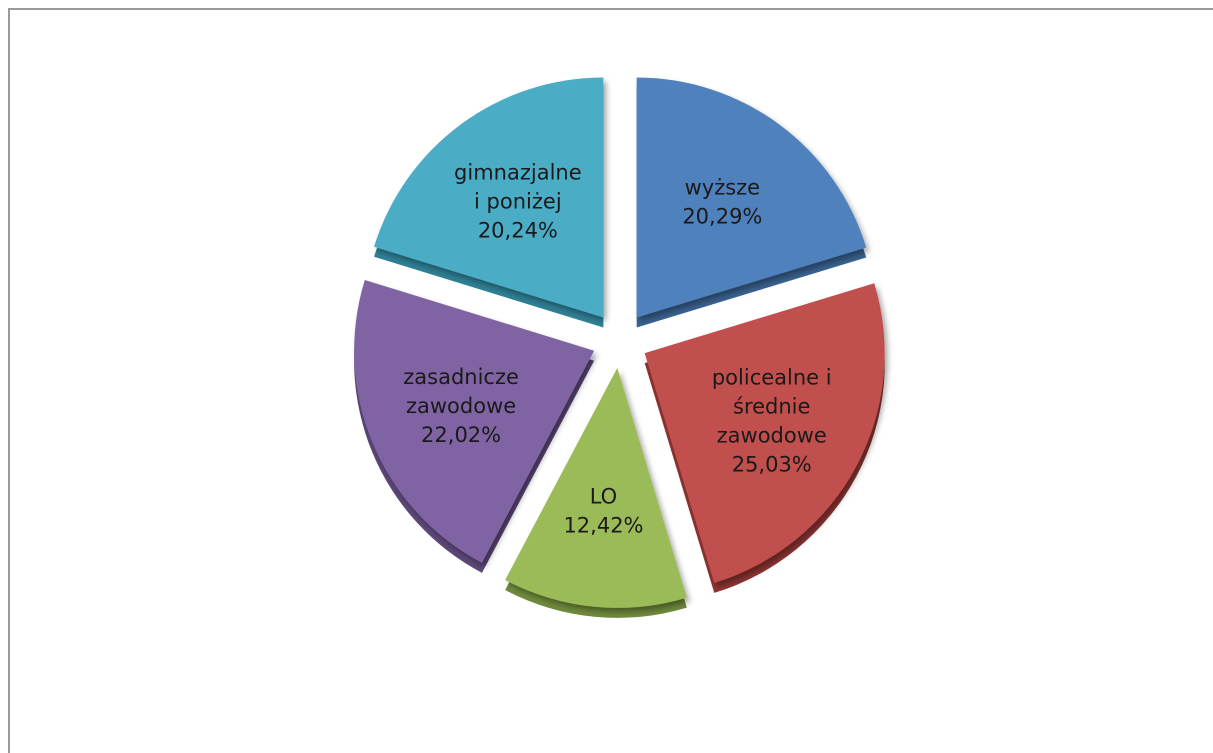 The height and width of the screenshot is (753, 1213). What do you see at coordinates (771, 407) in the screenshot?
I see `pie-slice-label-line: średnie` at bounding box center [771, 407].